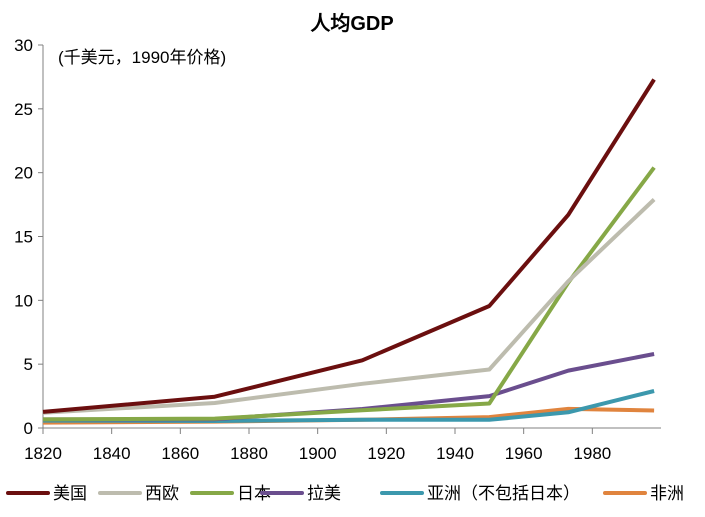  I want to click on x-tick-label: 1940, so click(455, 453).